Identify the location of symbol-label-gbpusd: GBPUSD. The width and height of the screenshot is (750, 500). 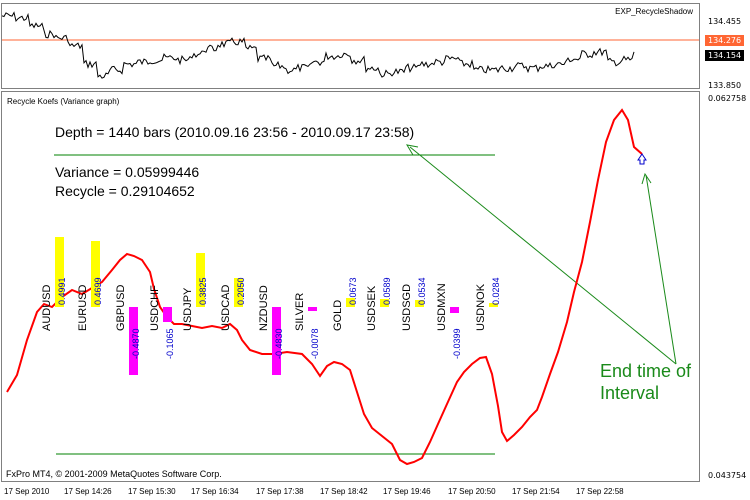
(121, 307).